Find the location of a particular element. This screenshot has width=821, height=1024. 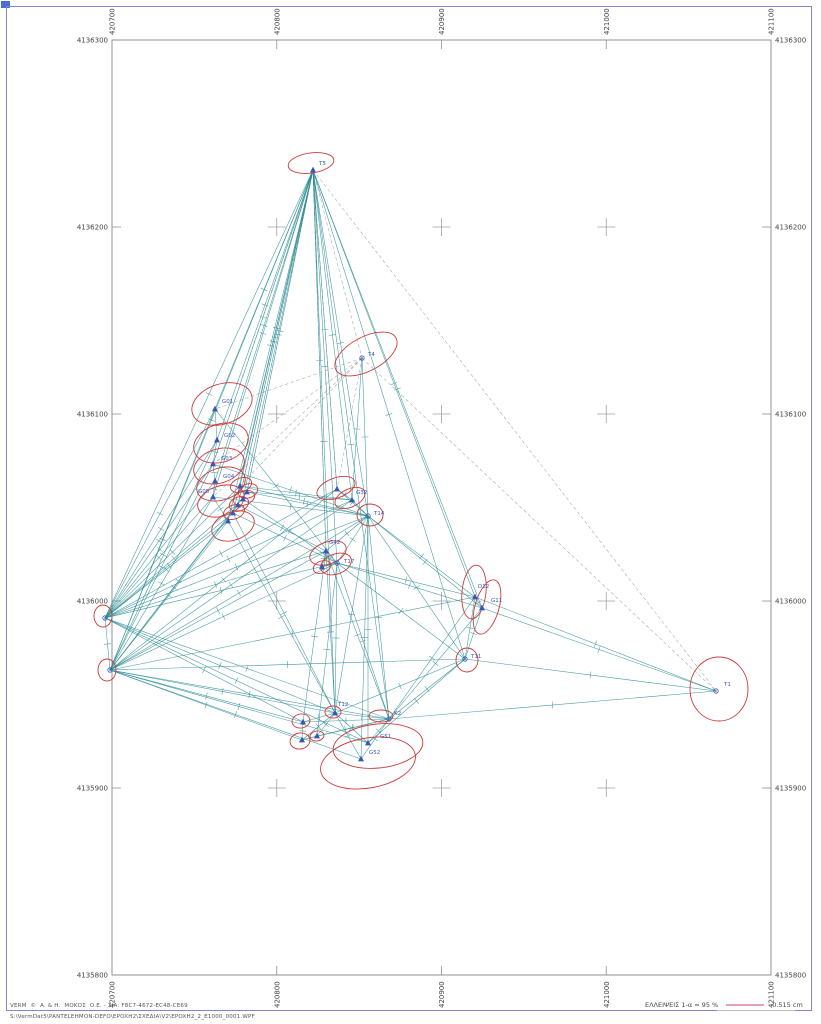

legend-underline is located at coordinates (756, 1010).